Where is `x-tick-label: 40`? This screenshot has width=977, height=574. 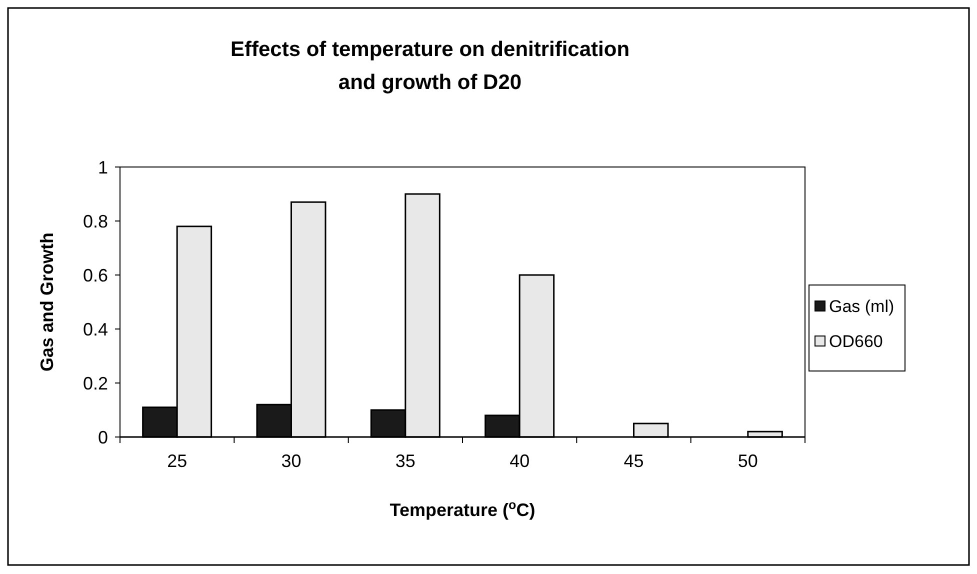 x-tick-label: 40 is located at coordinates (520, 461).